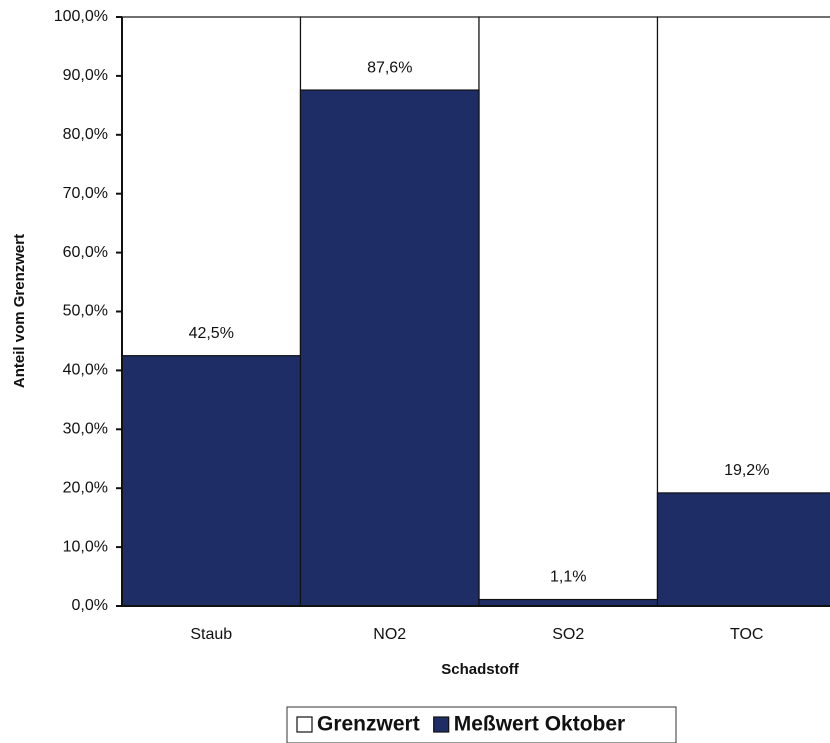 The image size is (830, 743). Describe the element at coordinates (746, 634) in the screenshot. I see `x-tick-label: TOC` at that location.